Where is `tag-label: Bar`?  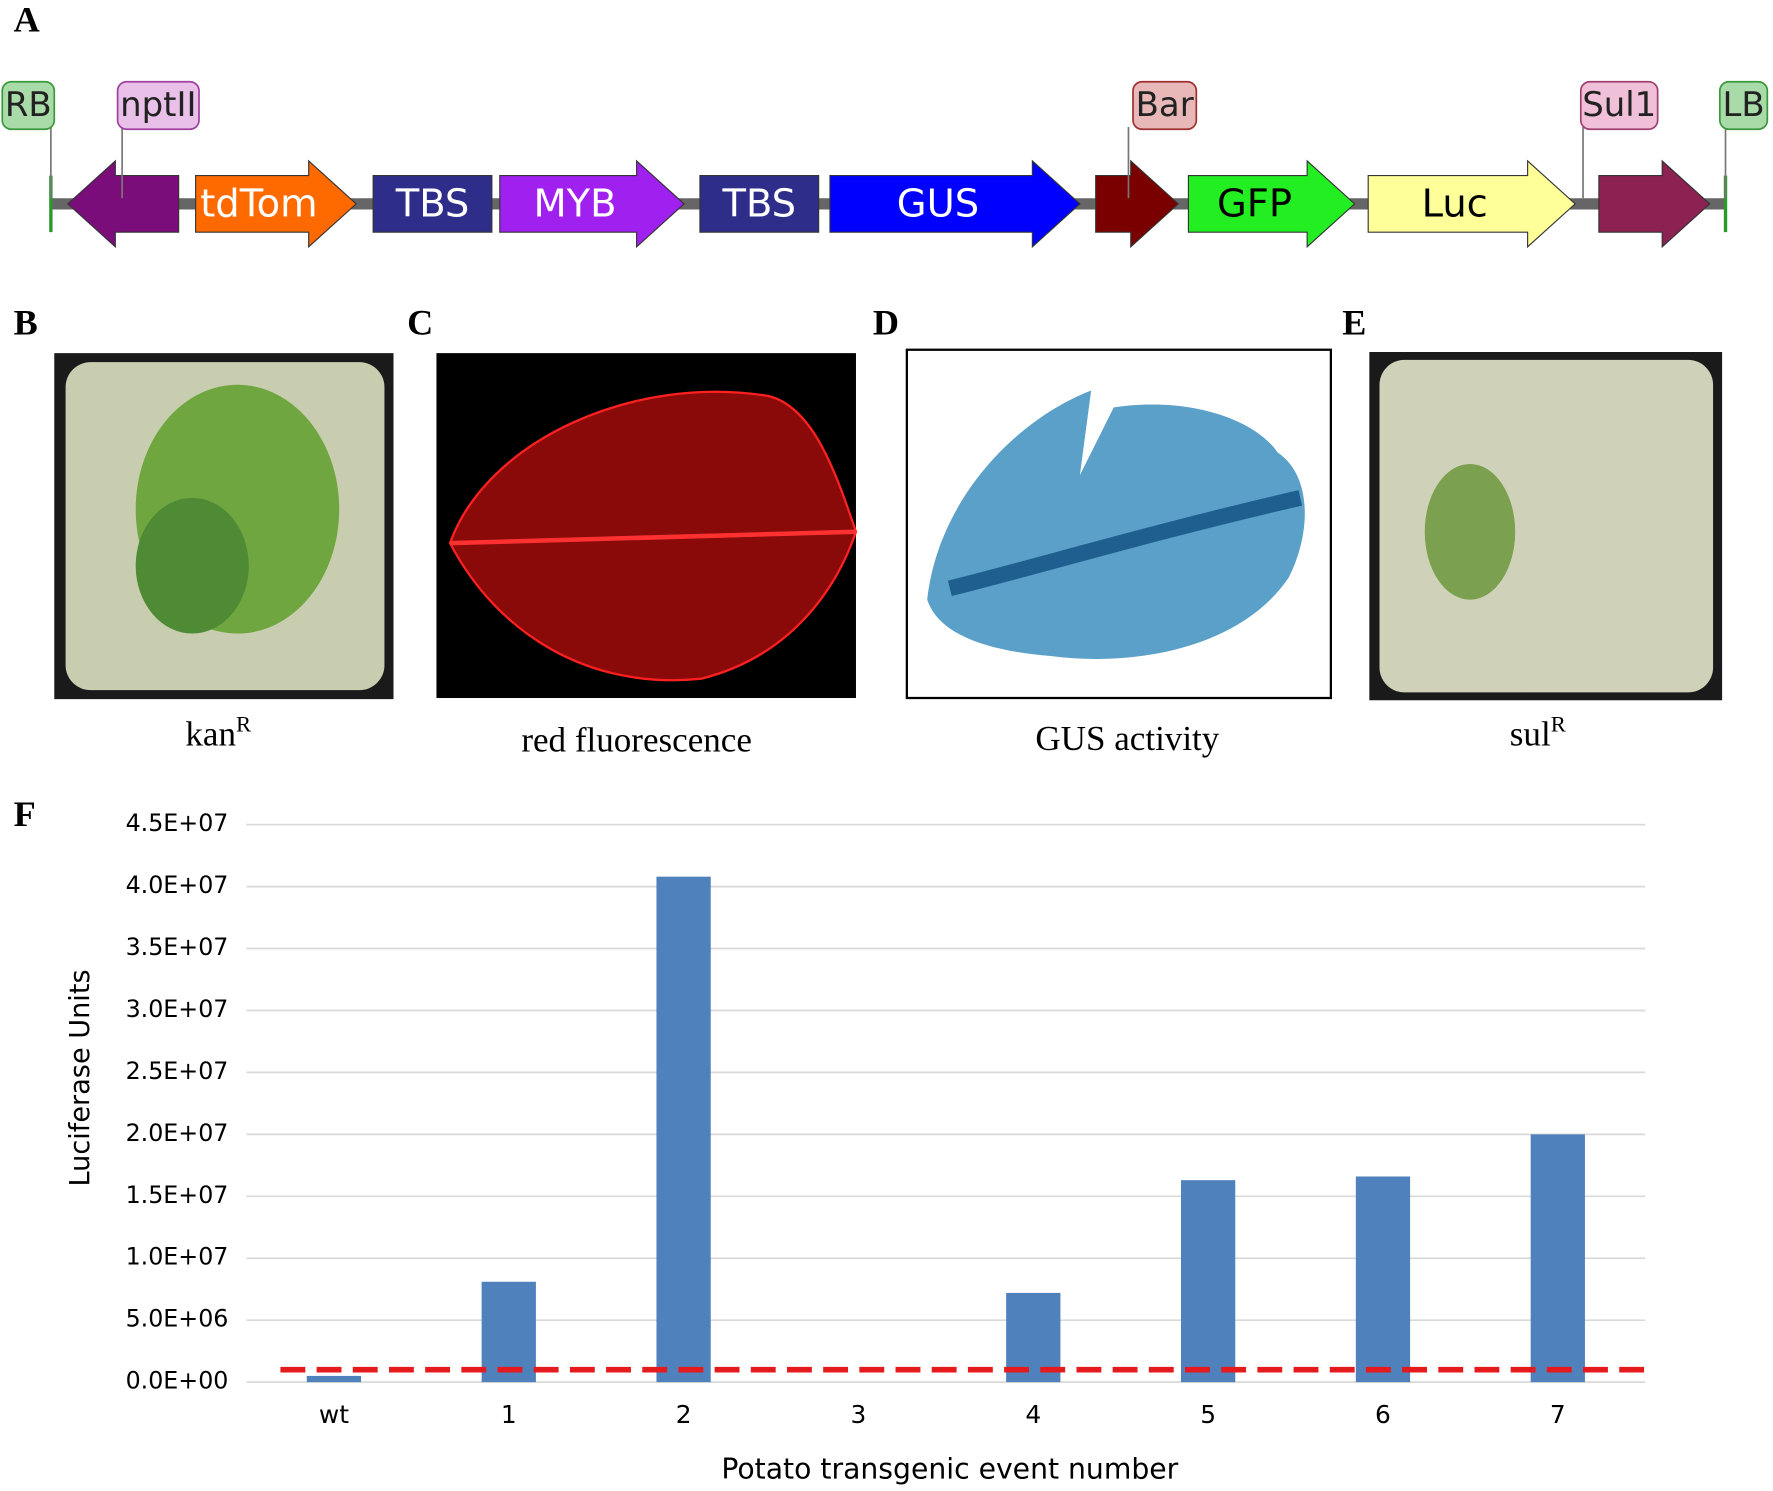
tag-label: Bar is located at coordinates (1165, 104).